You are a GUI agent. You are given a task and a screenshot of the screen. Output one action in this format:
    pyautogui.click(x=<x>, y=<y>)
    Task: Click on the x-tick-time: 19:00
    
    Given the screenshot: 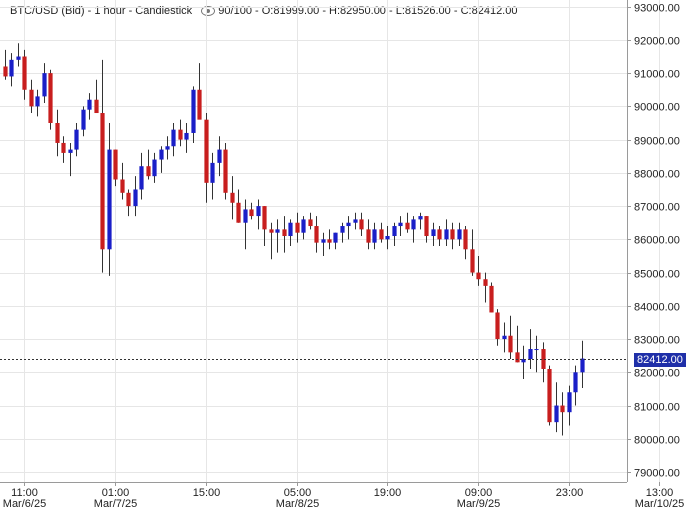 What is the action you would take?
    pyautogui.click(x=388, y=493)
    